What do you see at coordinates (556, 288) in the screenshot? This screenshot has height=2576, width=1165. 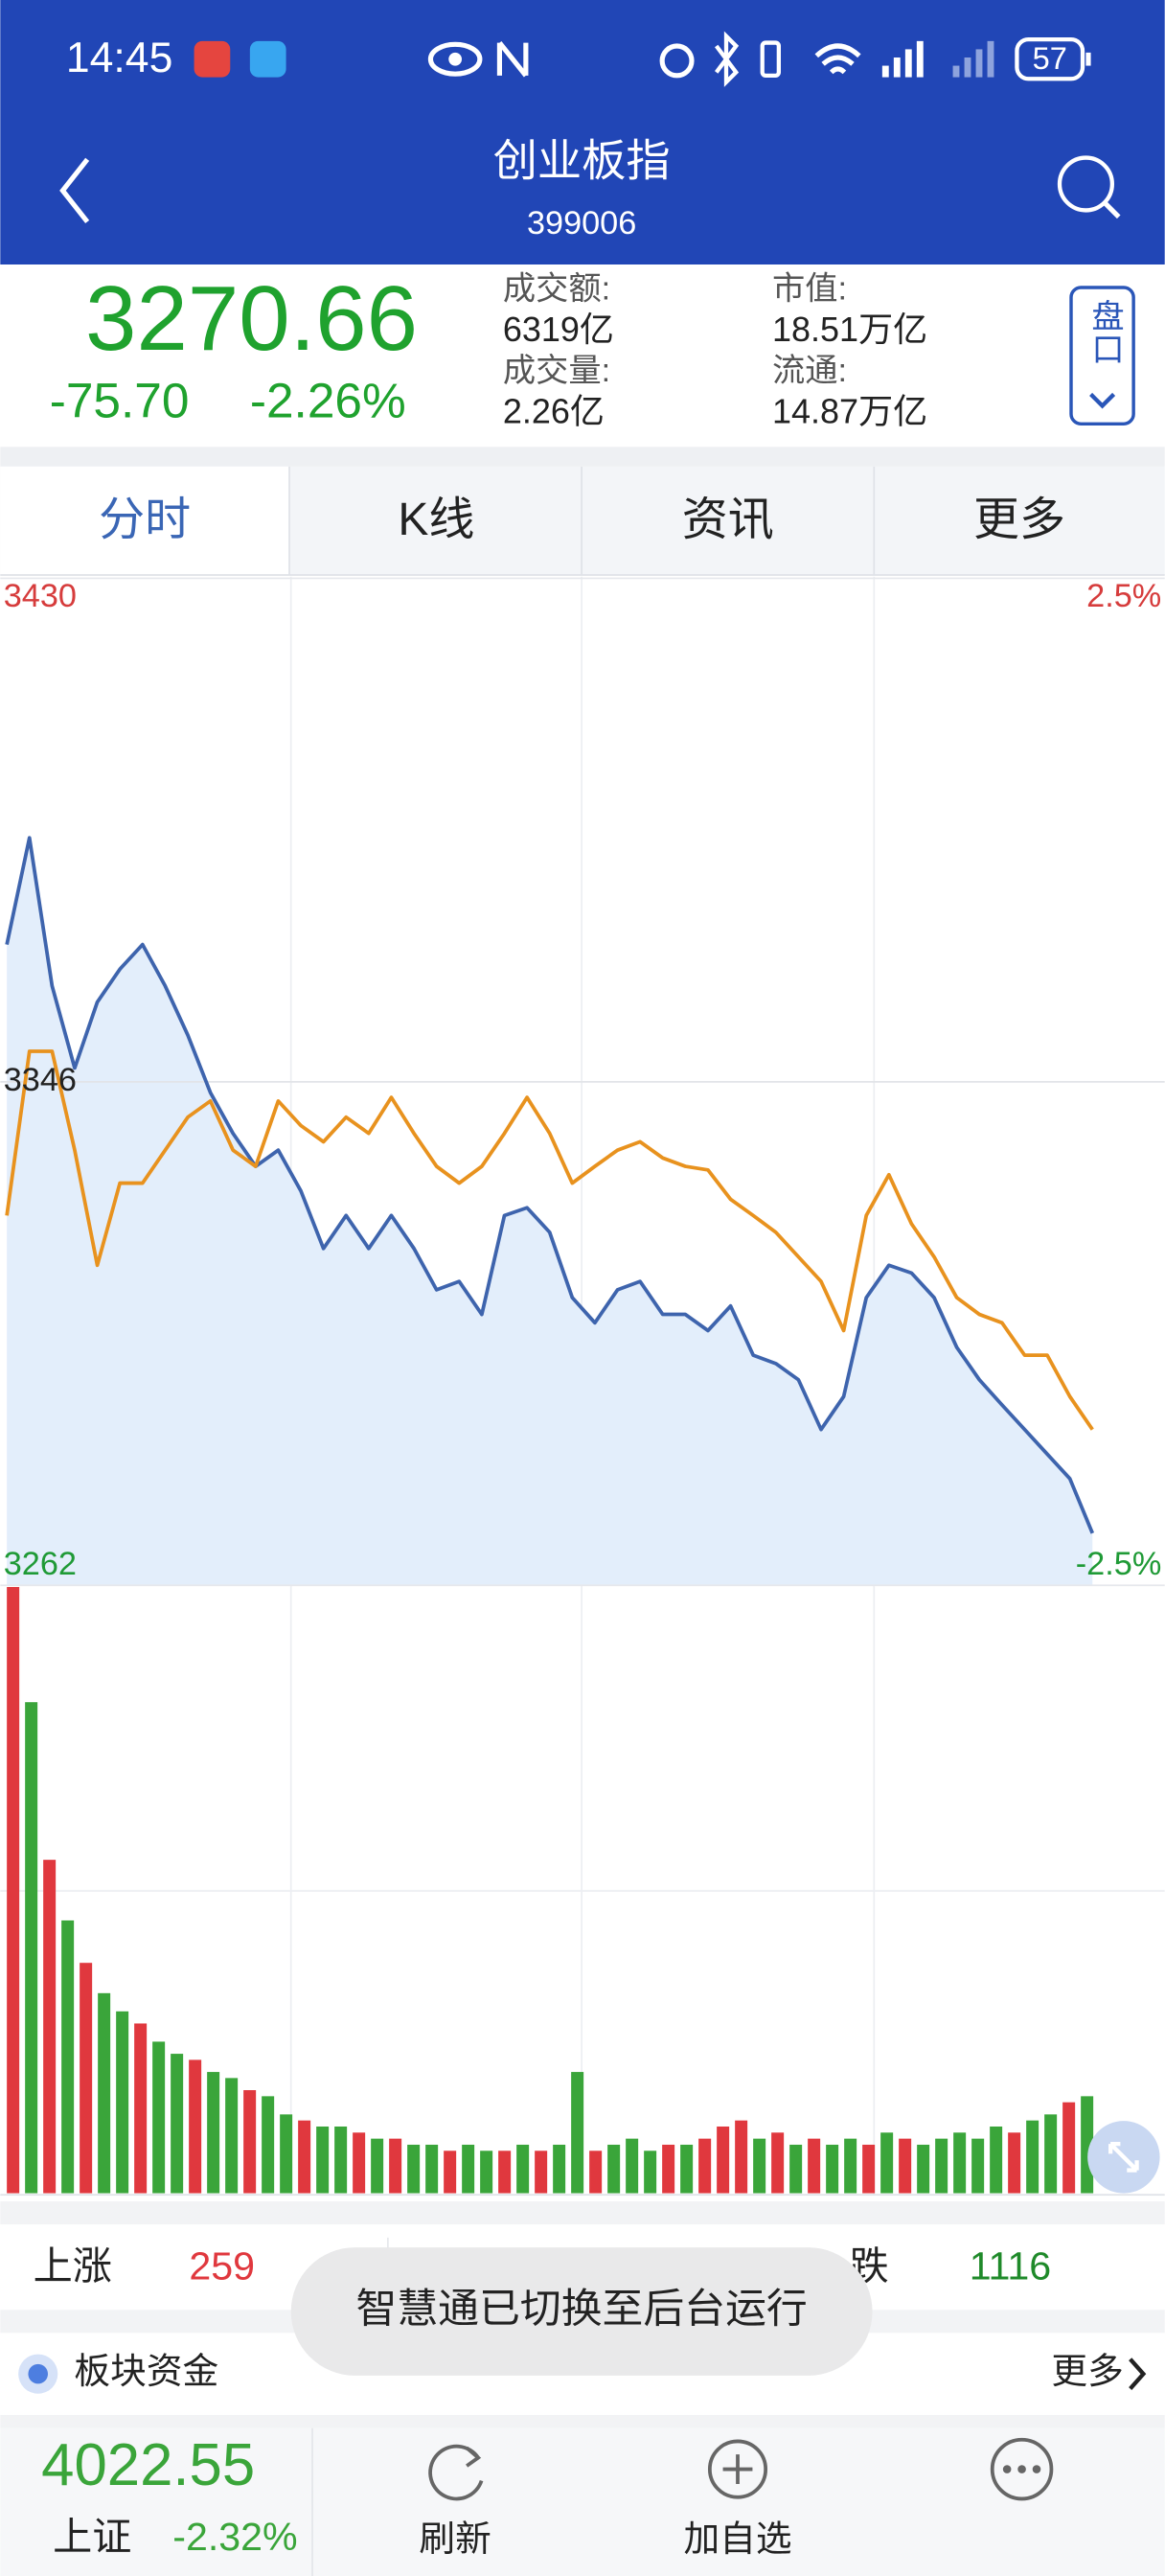 I see `stat-label: 成交额:` at bounding box center [556, 288].